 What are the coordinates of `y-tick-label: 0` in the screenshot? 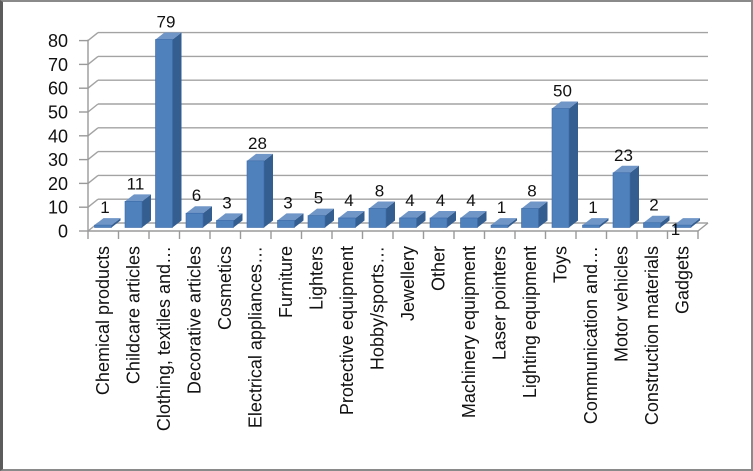 It's located at (63, 232).